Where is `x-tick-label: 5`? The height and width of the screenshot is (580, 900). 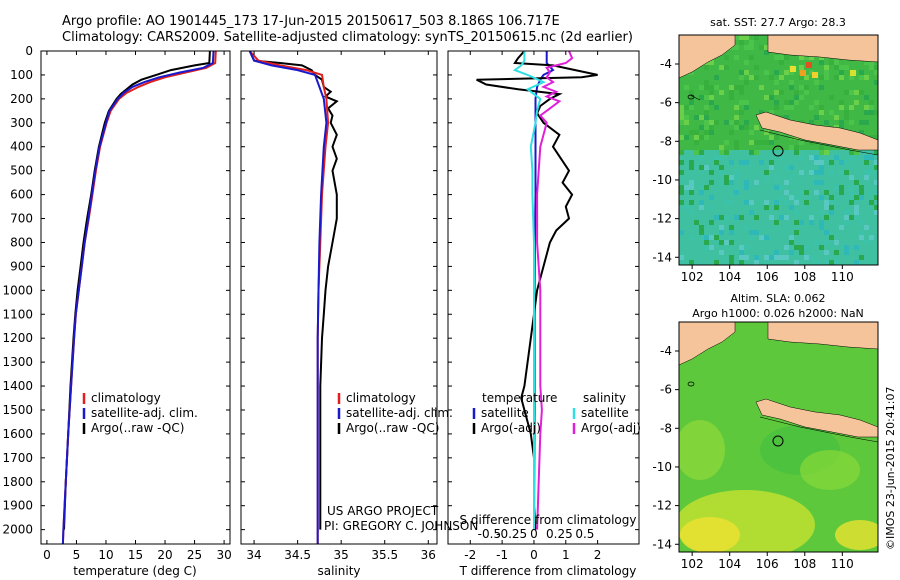
x-tick-label: 5 is located at coordinates (77, 555).